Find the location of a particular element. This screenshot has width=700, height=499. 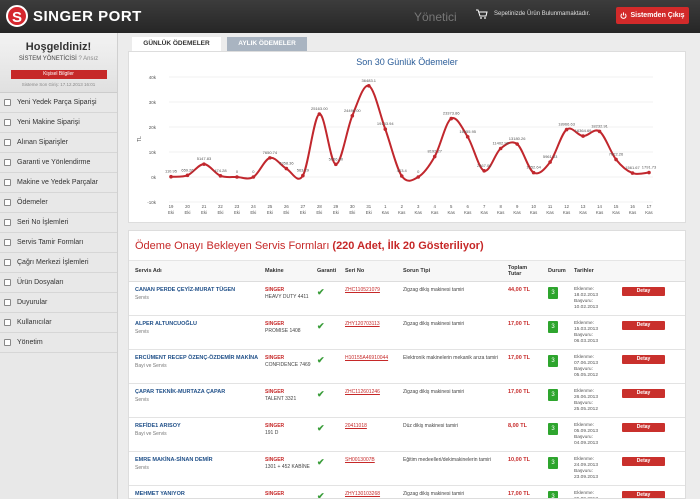

col-issue-type: Sorun Tipi is located at coordinates (449, 271).